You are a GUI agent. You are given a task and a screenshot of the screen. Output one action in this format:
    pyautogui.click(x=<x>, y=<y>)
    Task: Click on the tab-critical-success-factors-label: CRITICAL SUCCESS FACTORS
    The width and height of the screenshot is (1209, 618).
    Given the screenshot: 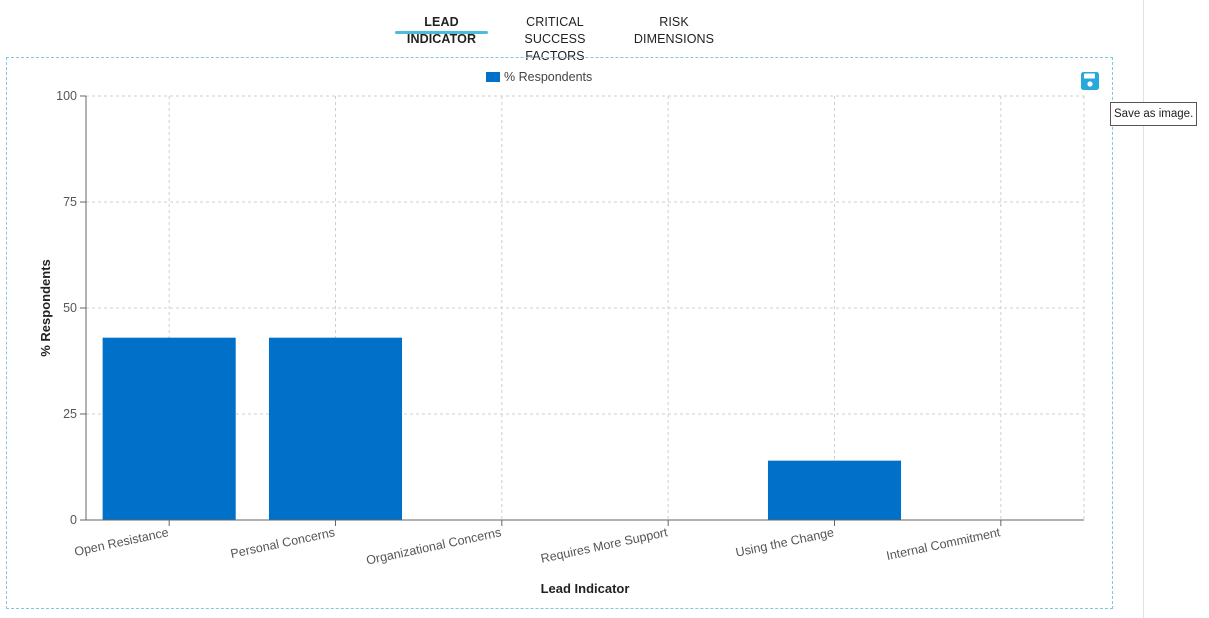 What is the action you would take?
    pyautogui.click(x=555, y=39)
    